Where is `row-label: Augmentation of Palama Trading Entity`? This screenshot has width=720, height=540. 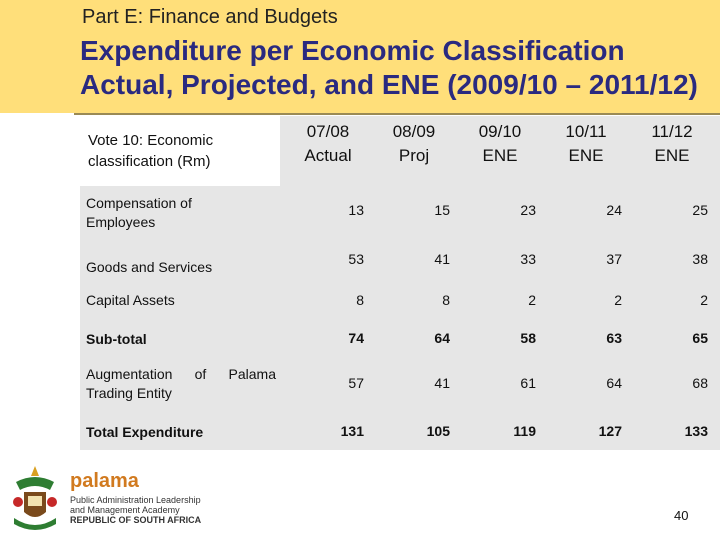
row-label: Augmentation of Palama Trading Entity is located at coordinates (181, 383).